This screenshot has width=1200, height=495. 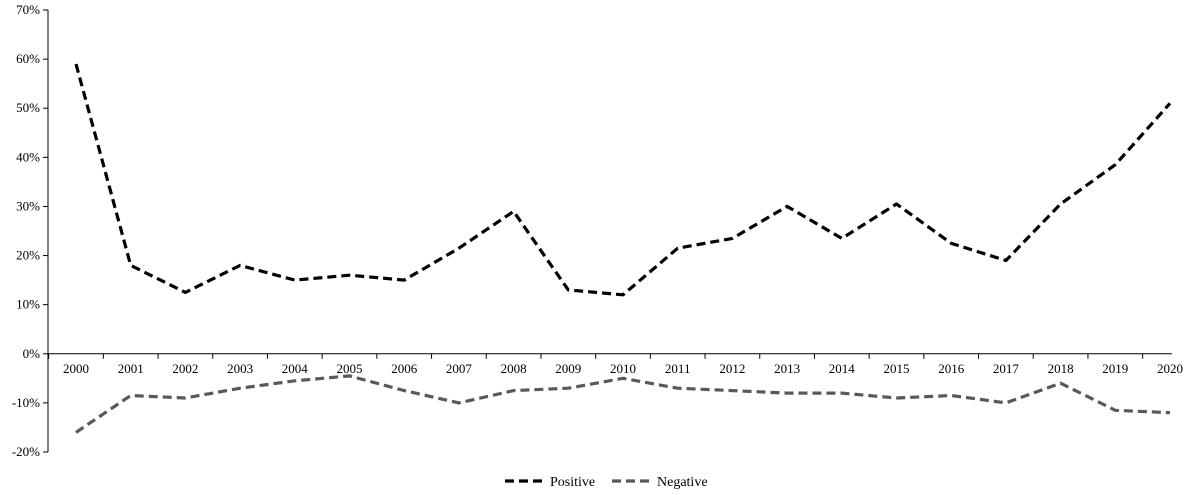 What do you see at coordinates (350, 368) in the screenshot?
I see `x-tick-label: 2005` at bounding box center [350, 368].